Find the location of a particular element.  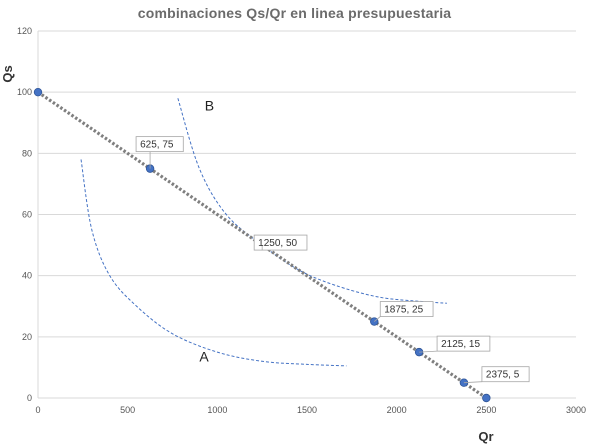

data-label: 2125, 15 is located at coordinates (455, 344).